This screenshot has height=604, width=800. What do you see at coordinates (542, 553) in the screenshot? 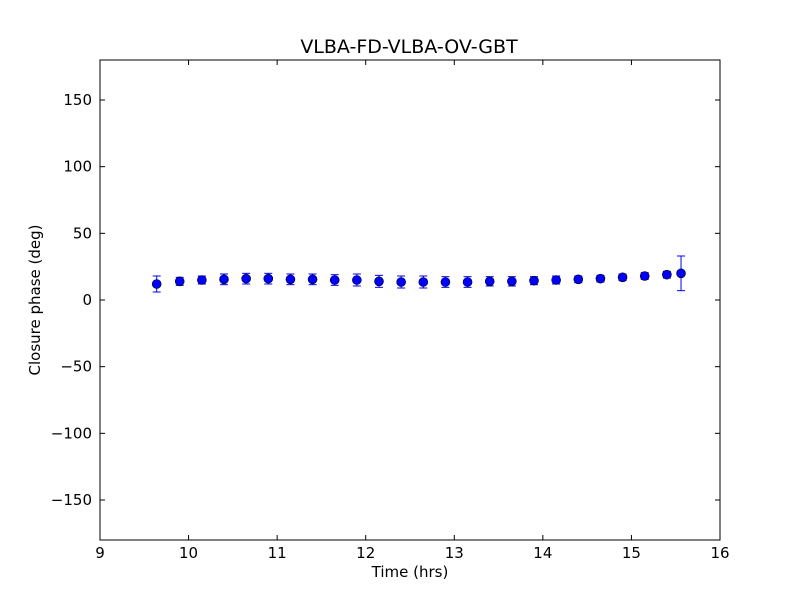
I see `x-tick-label: 14` at bounding box center [542, 553].